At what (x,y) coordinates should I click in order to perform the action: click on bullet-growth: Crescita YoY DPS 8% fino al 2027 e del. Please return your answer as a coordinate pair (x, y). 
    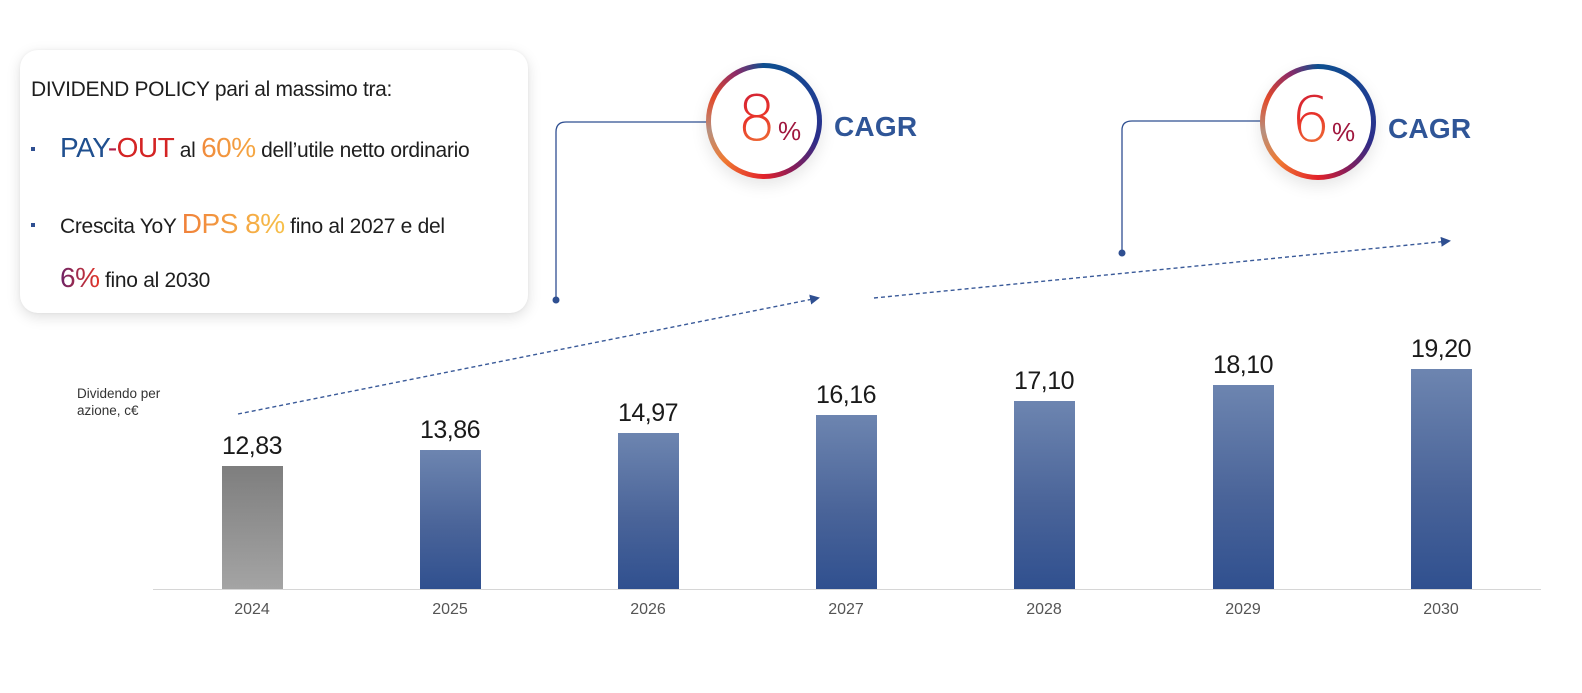
    Looking at the image, I should click on (238, 224).